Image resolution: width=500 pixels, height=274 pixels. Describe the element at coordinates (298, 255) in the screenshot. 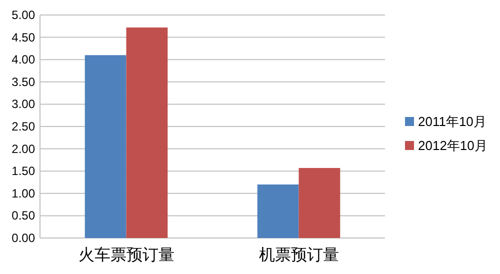

I see `x-tick-label: 机票预订量` at that location.